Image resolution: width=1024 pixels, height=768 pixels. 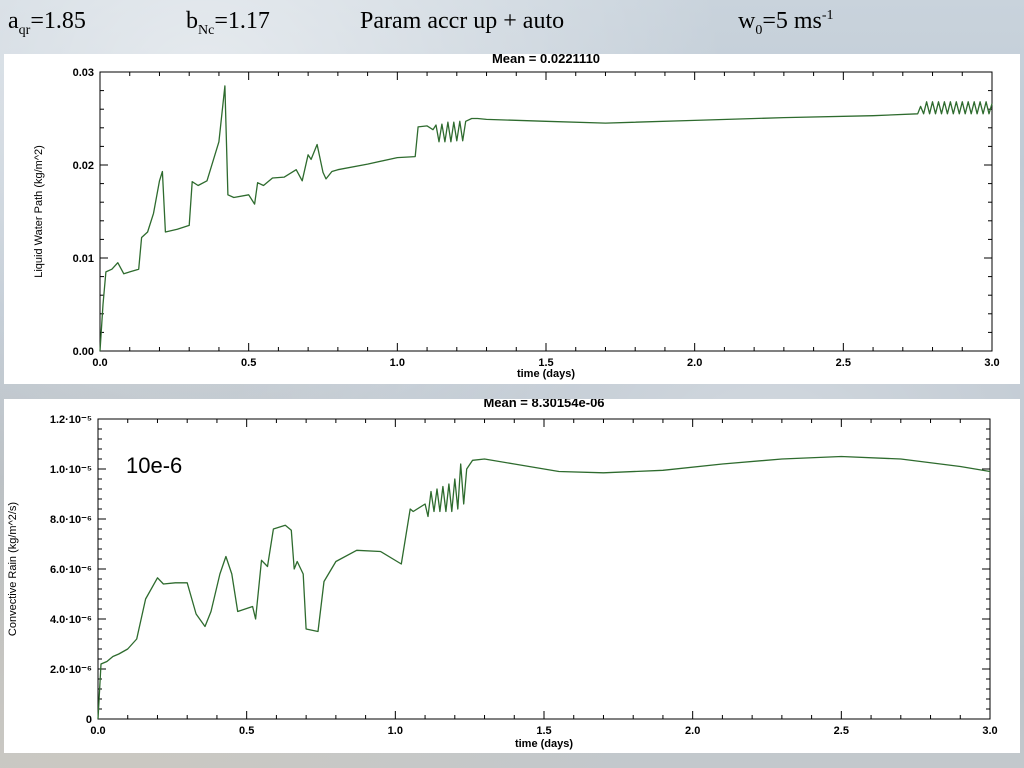 I want to click on y-tick-label: 6.0·10⁻⁶, so click(x=71, y=570).